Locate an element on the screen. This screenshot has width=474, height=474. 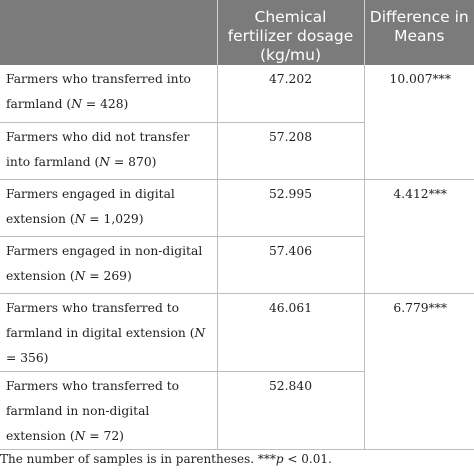
difference-value: 6.779*** is located at coordinates (418, 371).